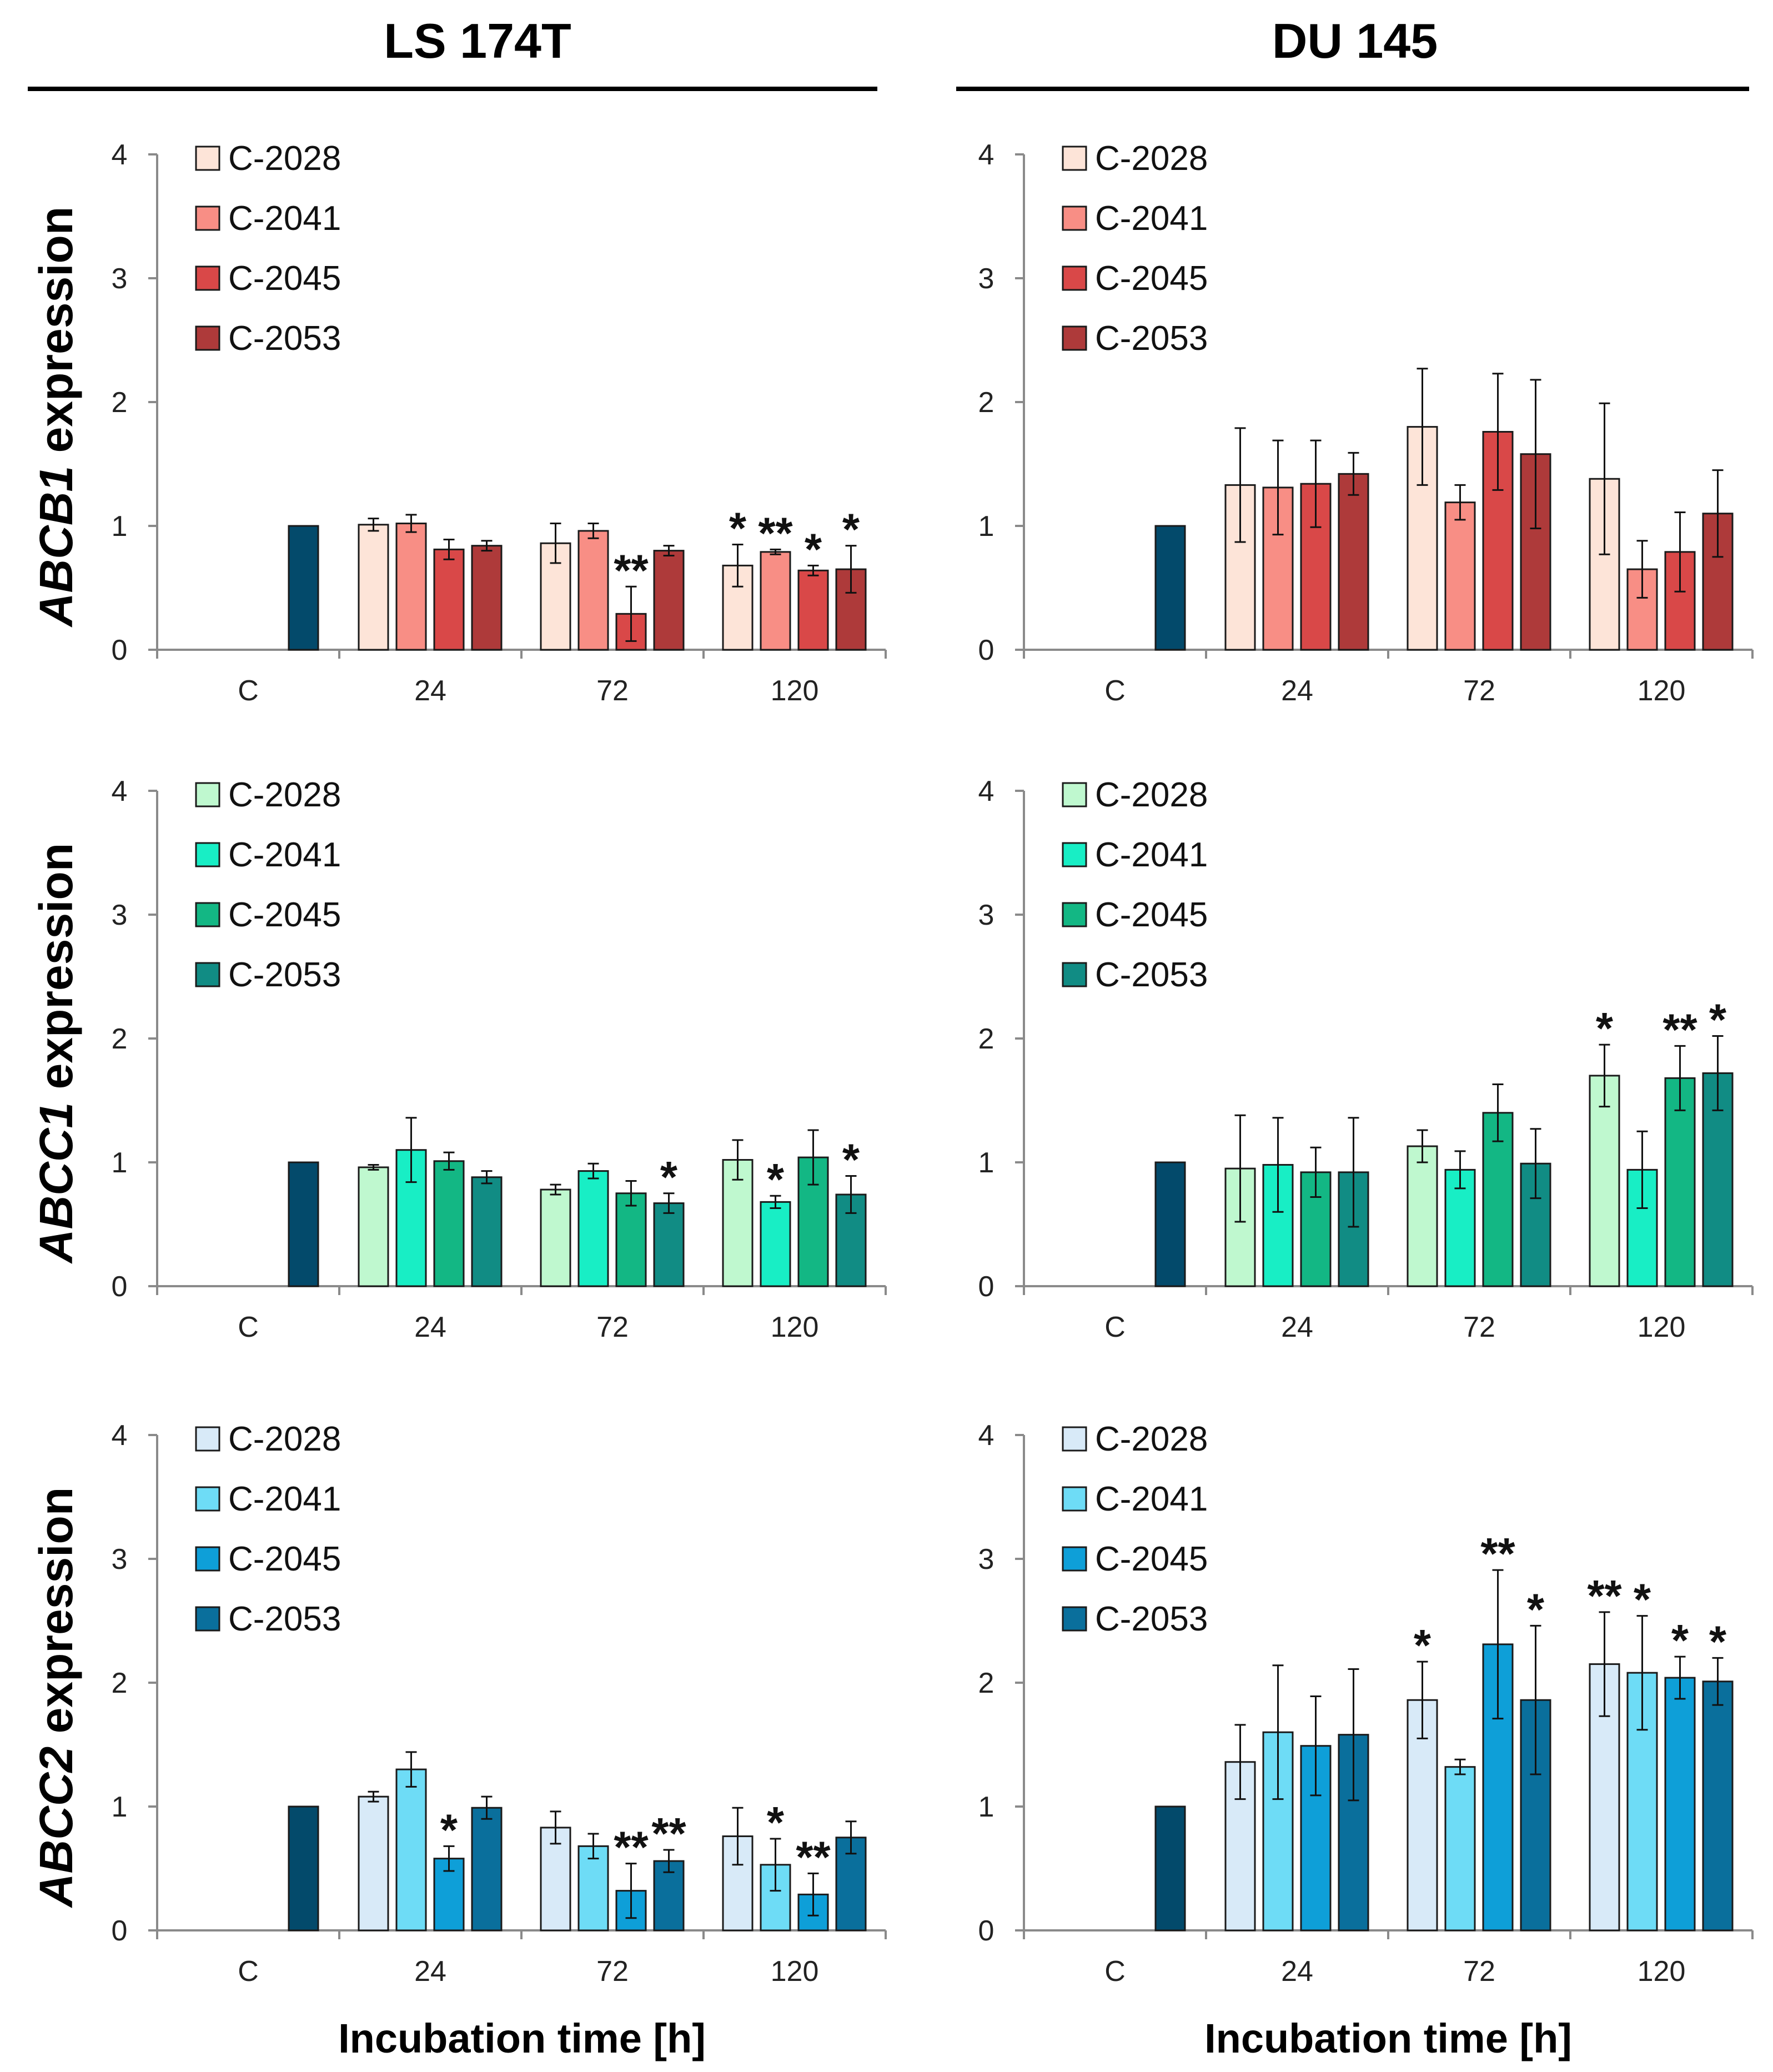 This screenshot has width=1773, height=2072. Describe the element at coordinates (1355, 40) in the screenshot. I see `column-title-du145: DU 145` at that location.